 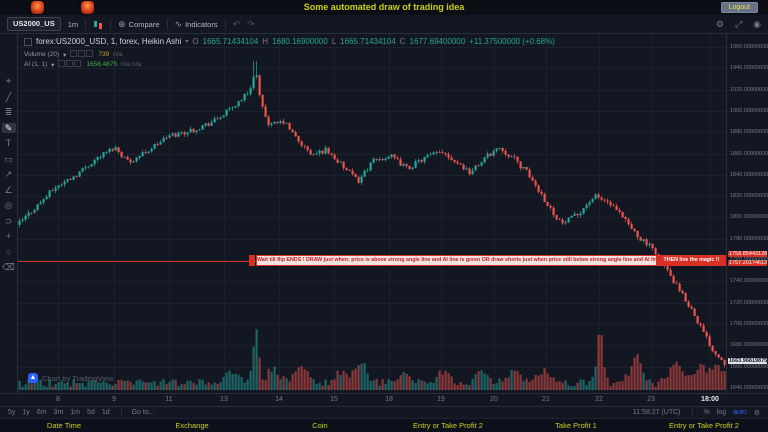 What do you see at coordinates (691, 261) in the screenshot?
I see `annotation-badge: THEN live the magic !!` at bounding box center [691, 261].